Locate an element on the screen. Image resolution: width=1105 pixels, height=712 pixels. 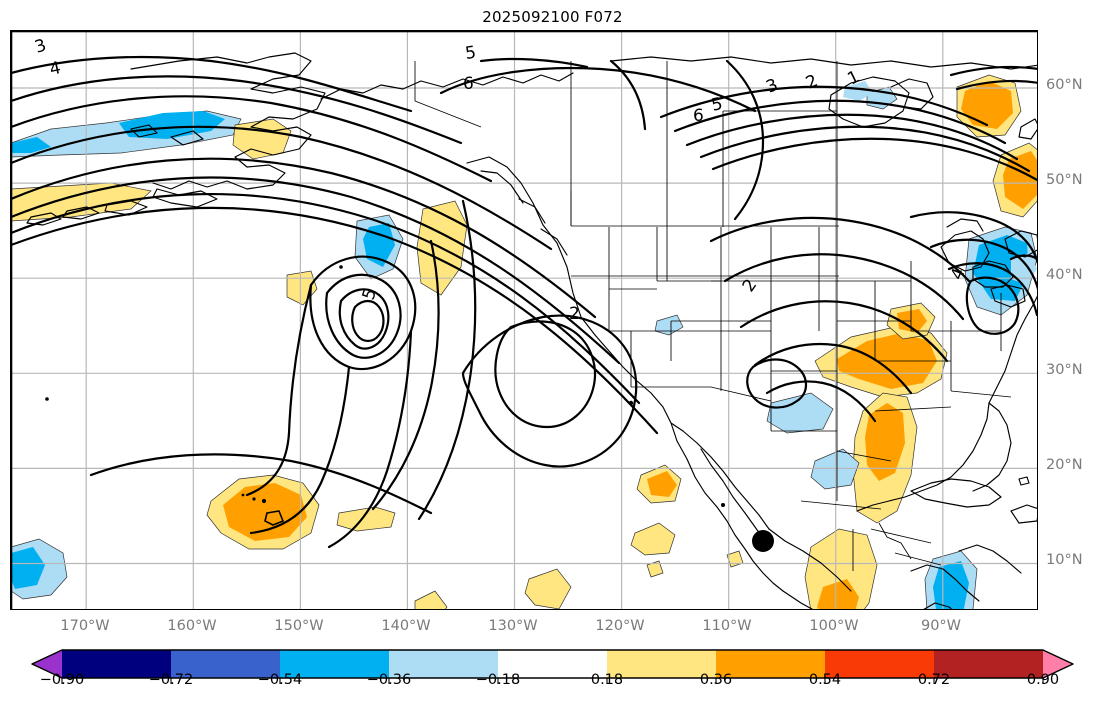
lon-tick-120w: 120°W is located at coordinates (620, 626).